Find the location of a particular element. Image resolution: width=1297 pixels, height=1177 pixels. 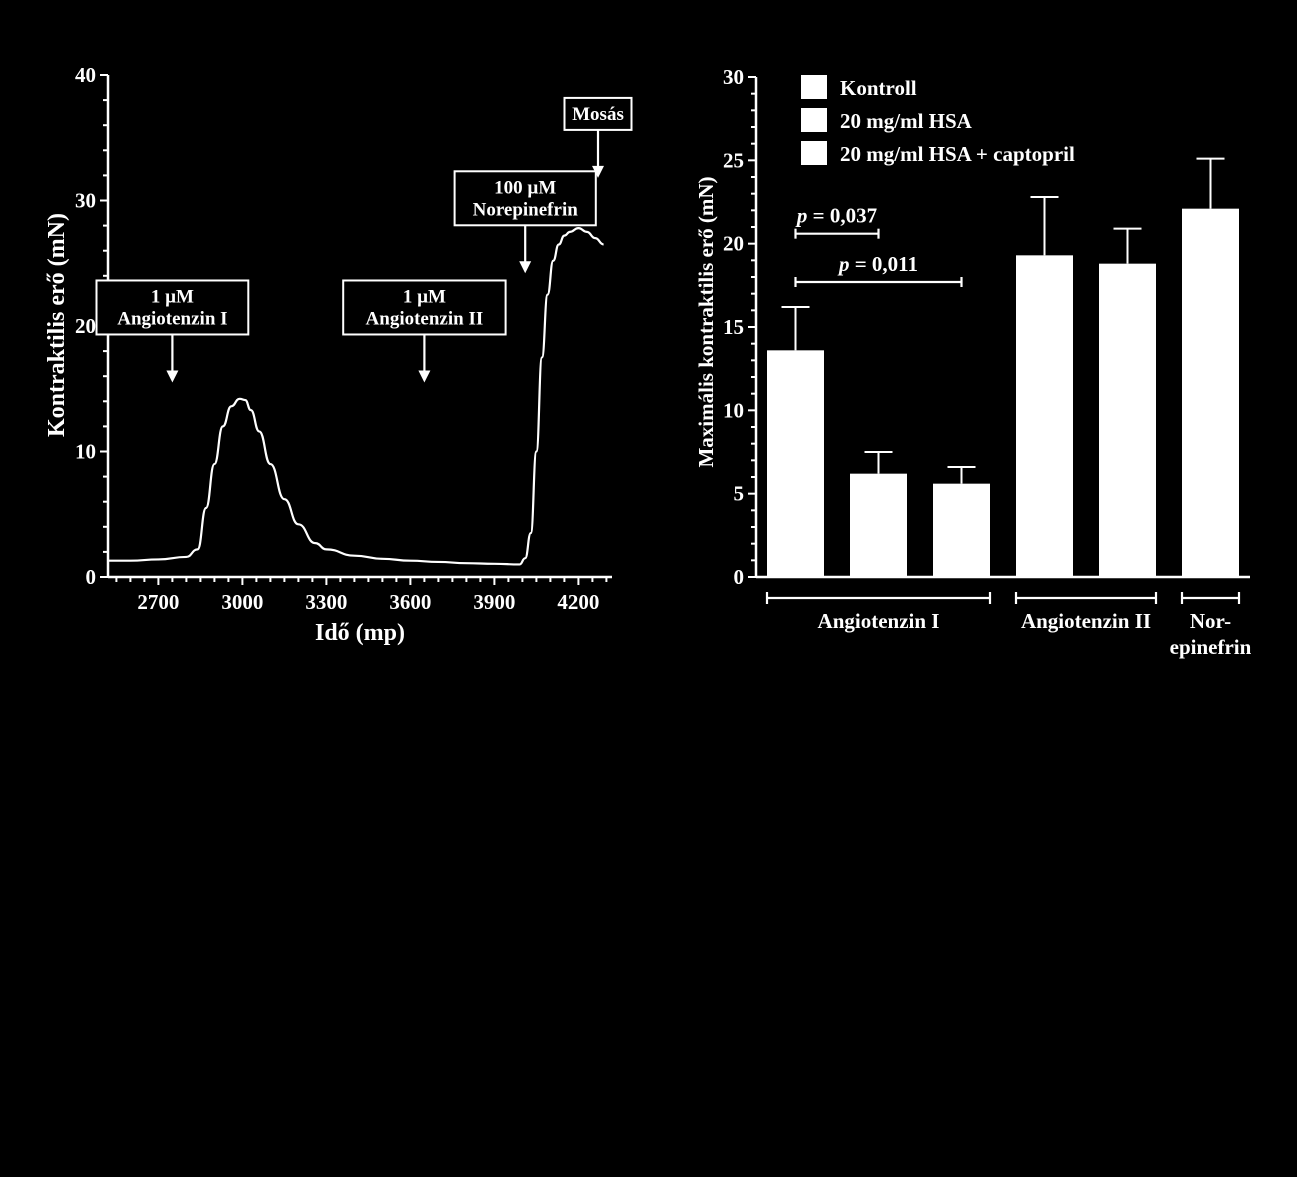

significance-label: p = 0,037 is located at coordinates (836, 216).